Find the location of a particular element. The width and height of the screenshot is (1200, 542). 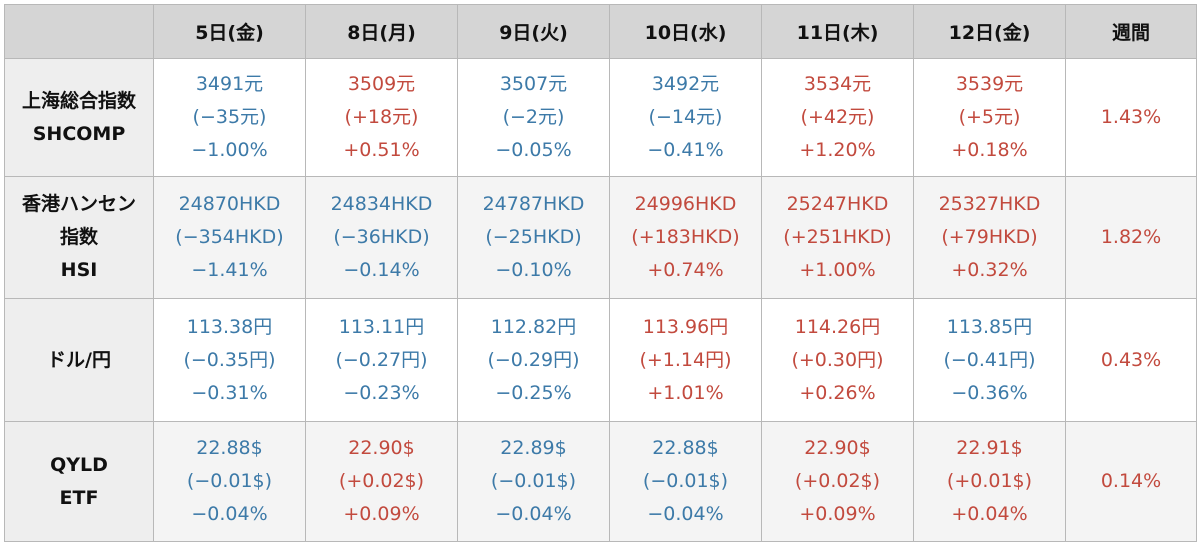

percent-change: +0.32% is located at coordinates (989, 270).